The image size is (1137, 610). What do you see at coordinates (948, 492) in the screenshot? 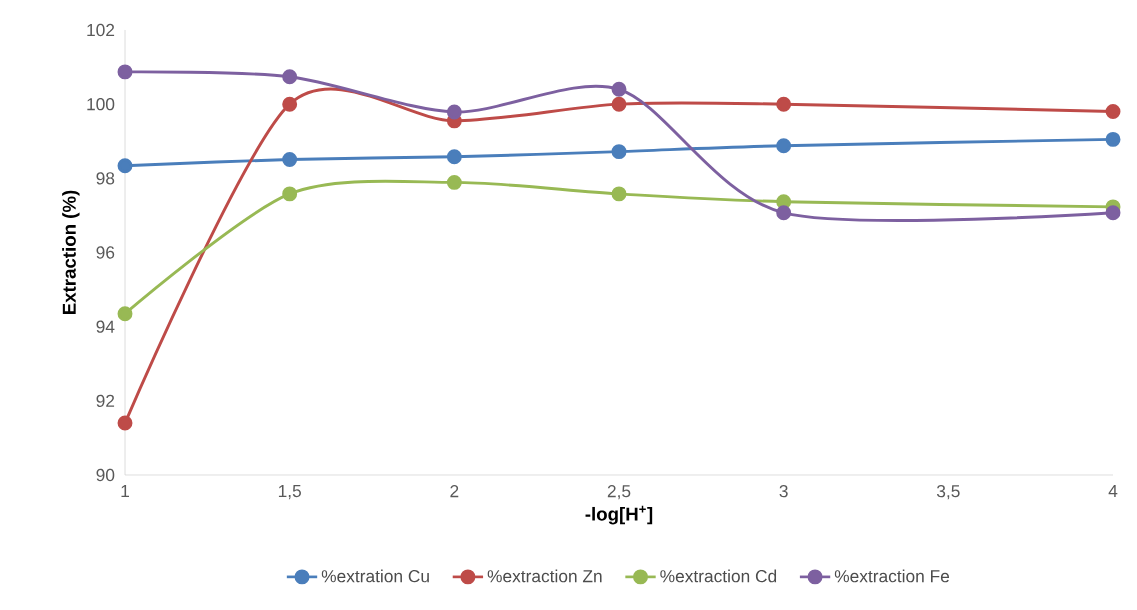
I see `x-tick-label: 3,5` at bounding box center [948, 492].